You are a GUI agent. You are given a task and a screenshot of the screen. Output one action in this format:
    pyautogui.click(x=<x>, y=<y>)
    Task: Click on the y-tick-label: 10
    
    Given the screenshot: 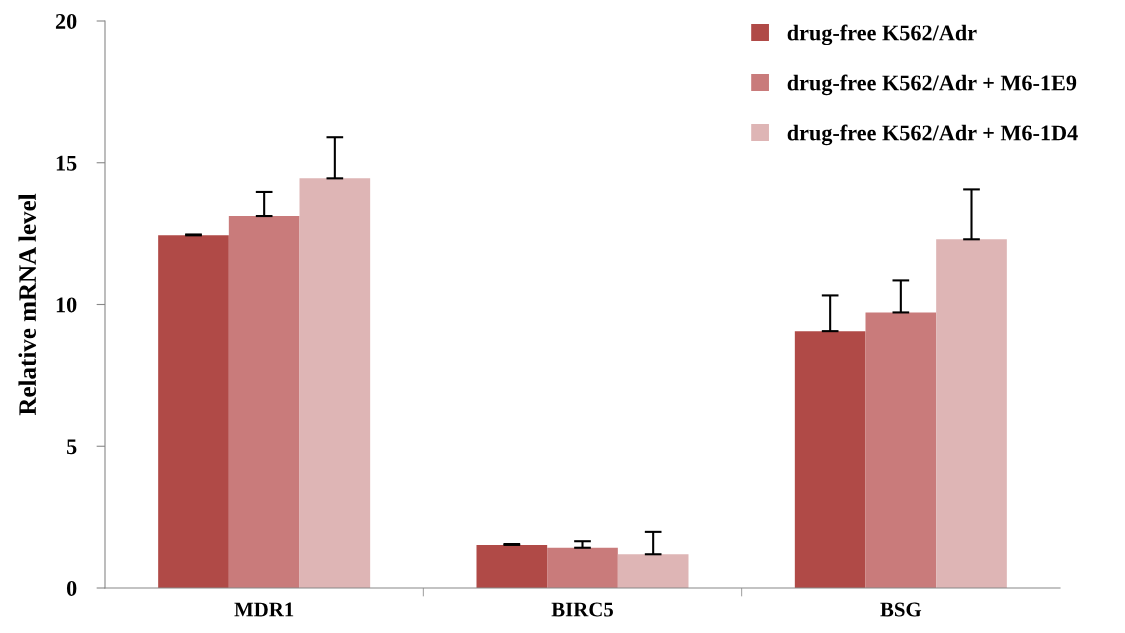 What is the action you would take?
    pyautogui.click(x=66, y=305)
    